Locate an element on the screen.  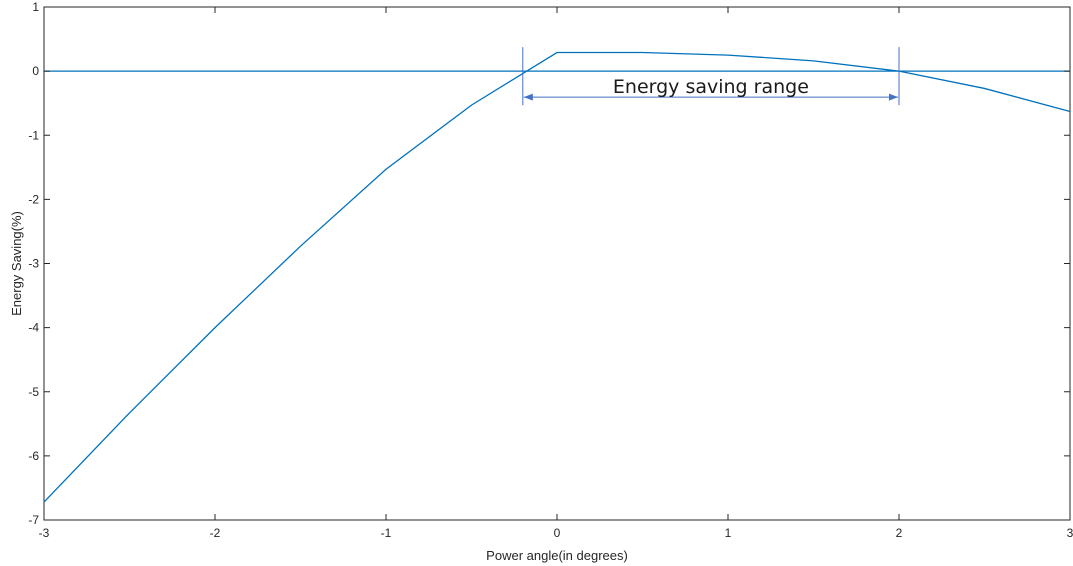
y-tick-label: -3 is located at coordinates (33, 264).